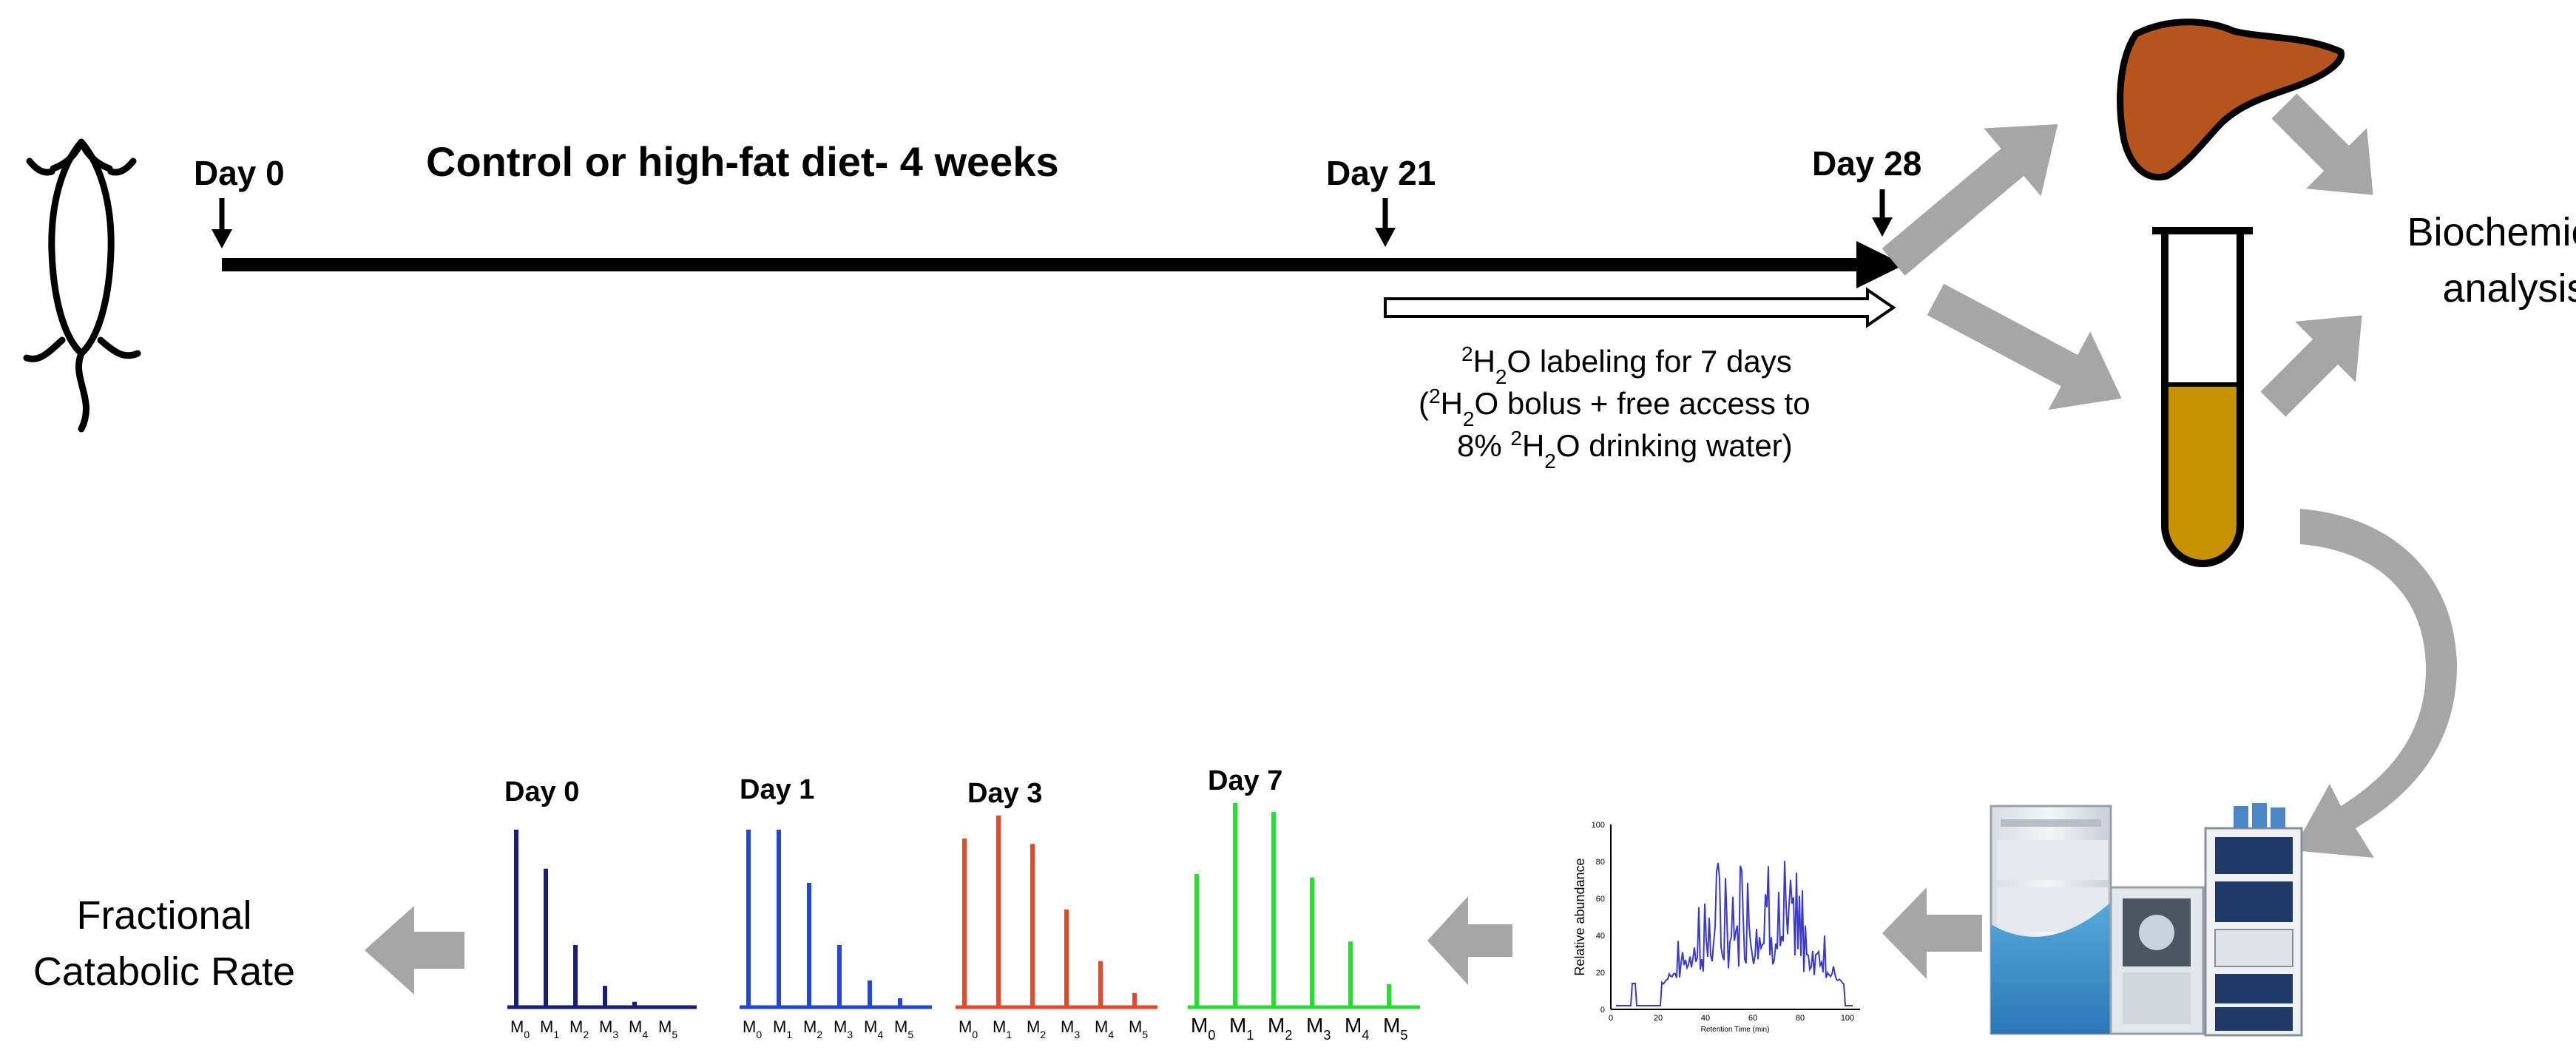 This screenshot has height=1053, width=2576. I want to click on mouse-icon, so click(82, 285).